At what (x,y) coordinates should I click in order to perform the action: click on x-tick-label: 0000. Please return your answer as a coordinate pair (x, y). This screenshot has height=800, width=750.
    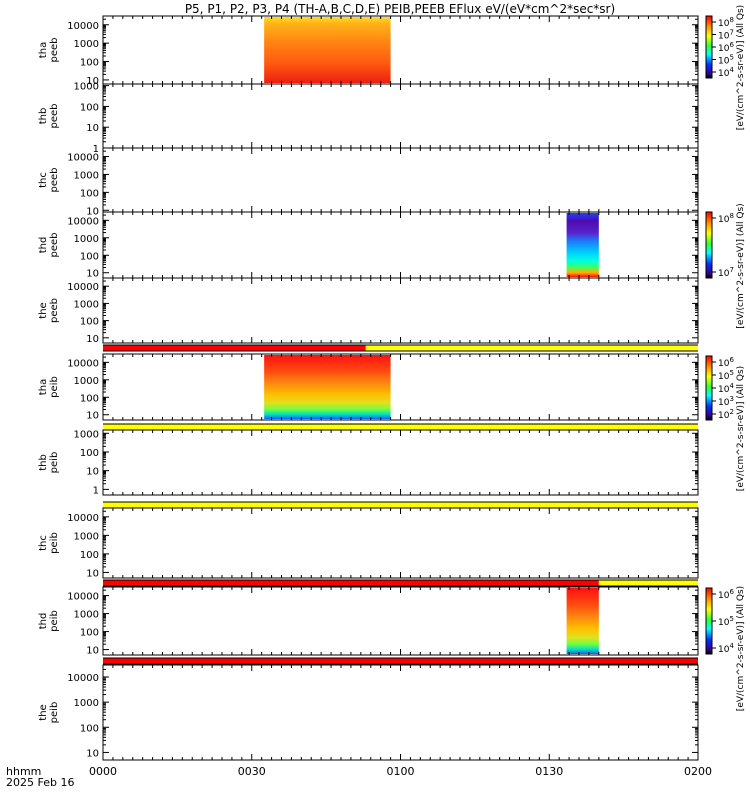
    Looking at the image, I should click on (103, 771).